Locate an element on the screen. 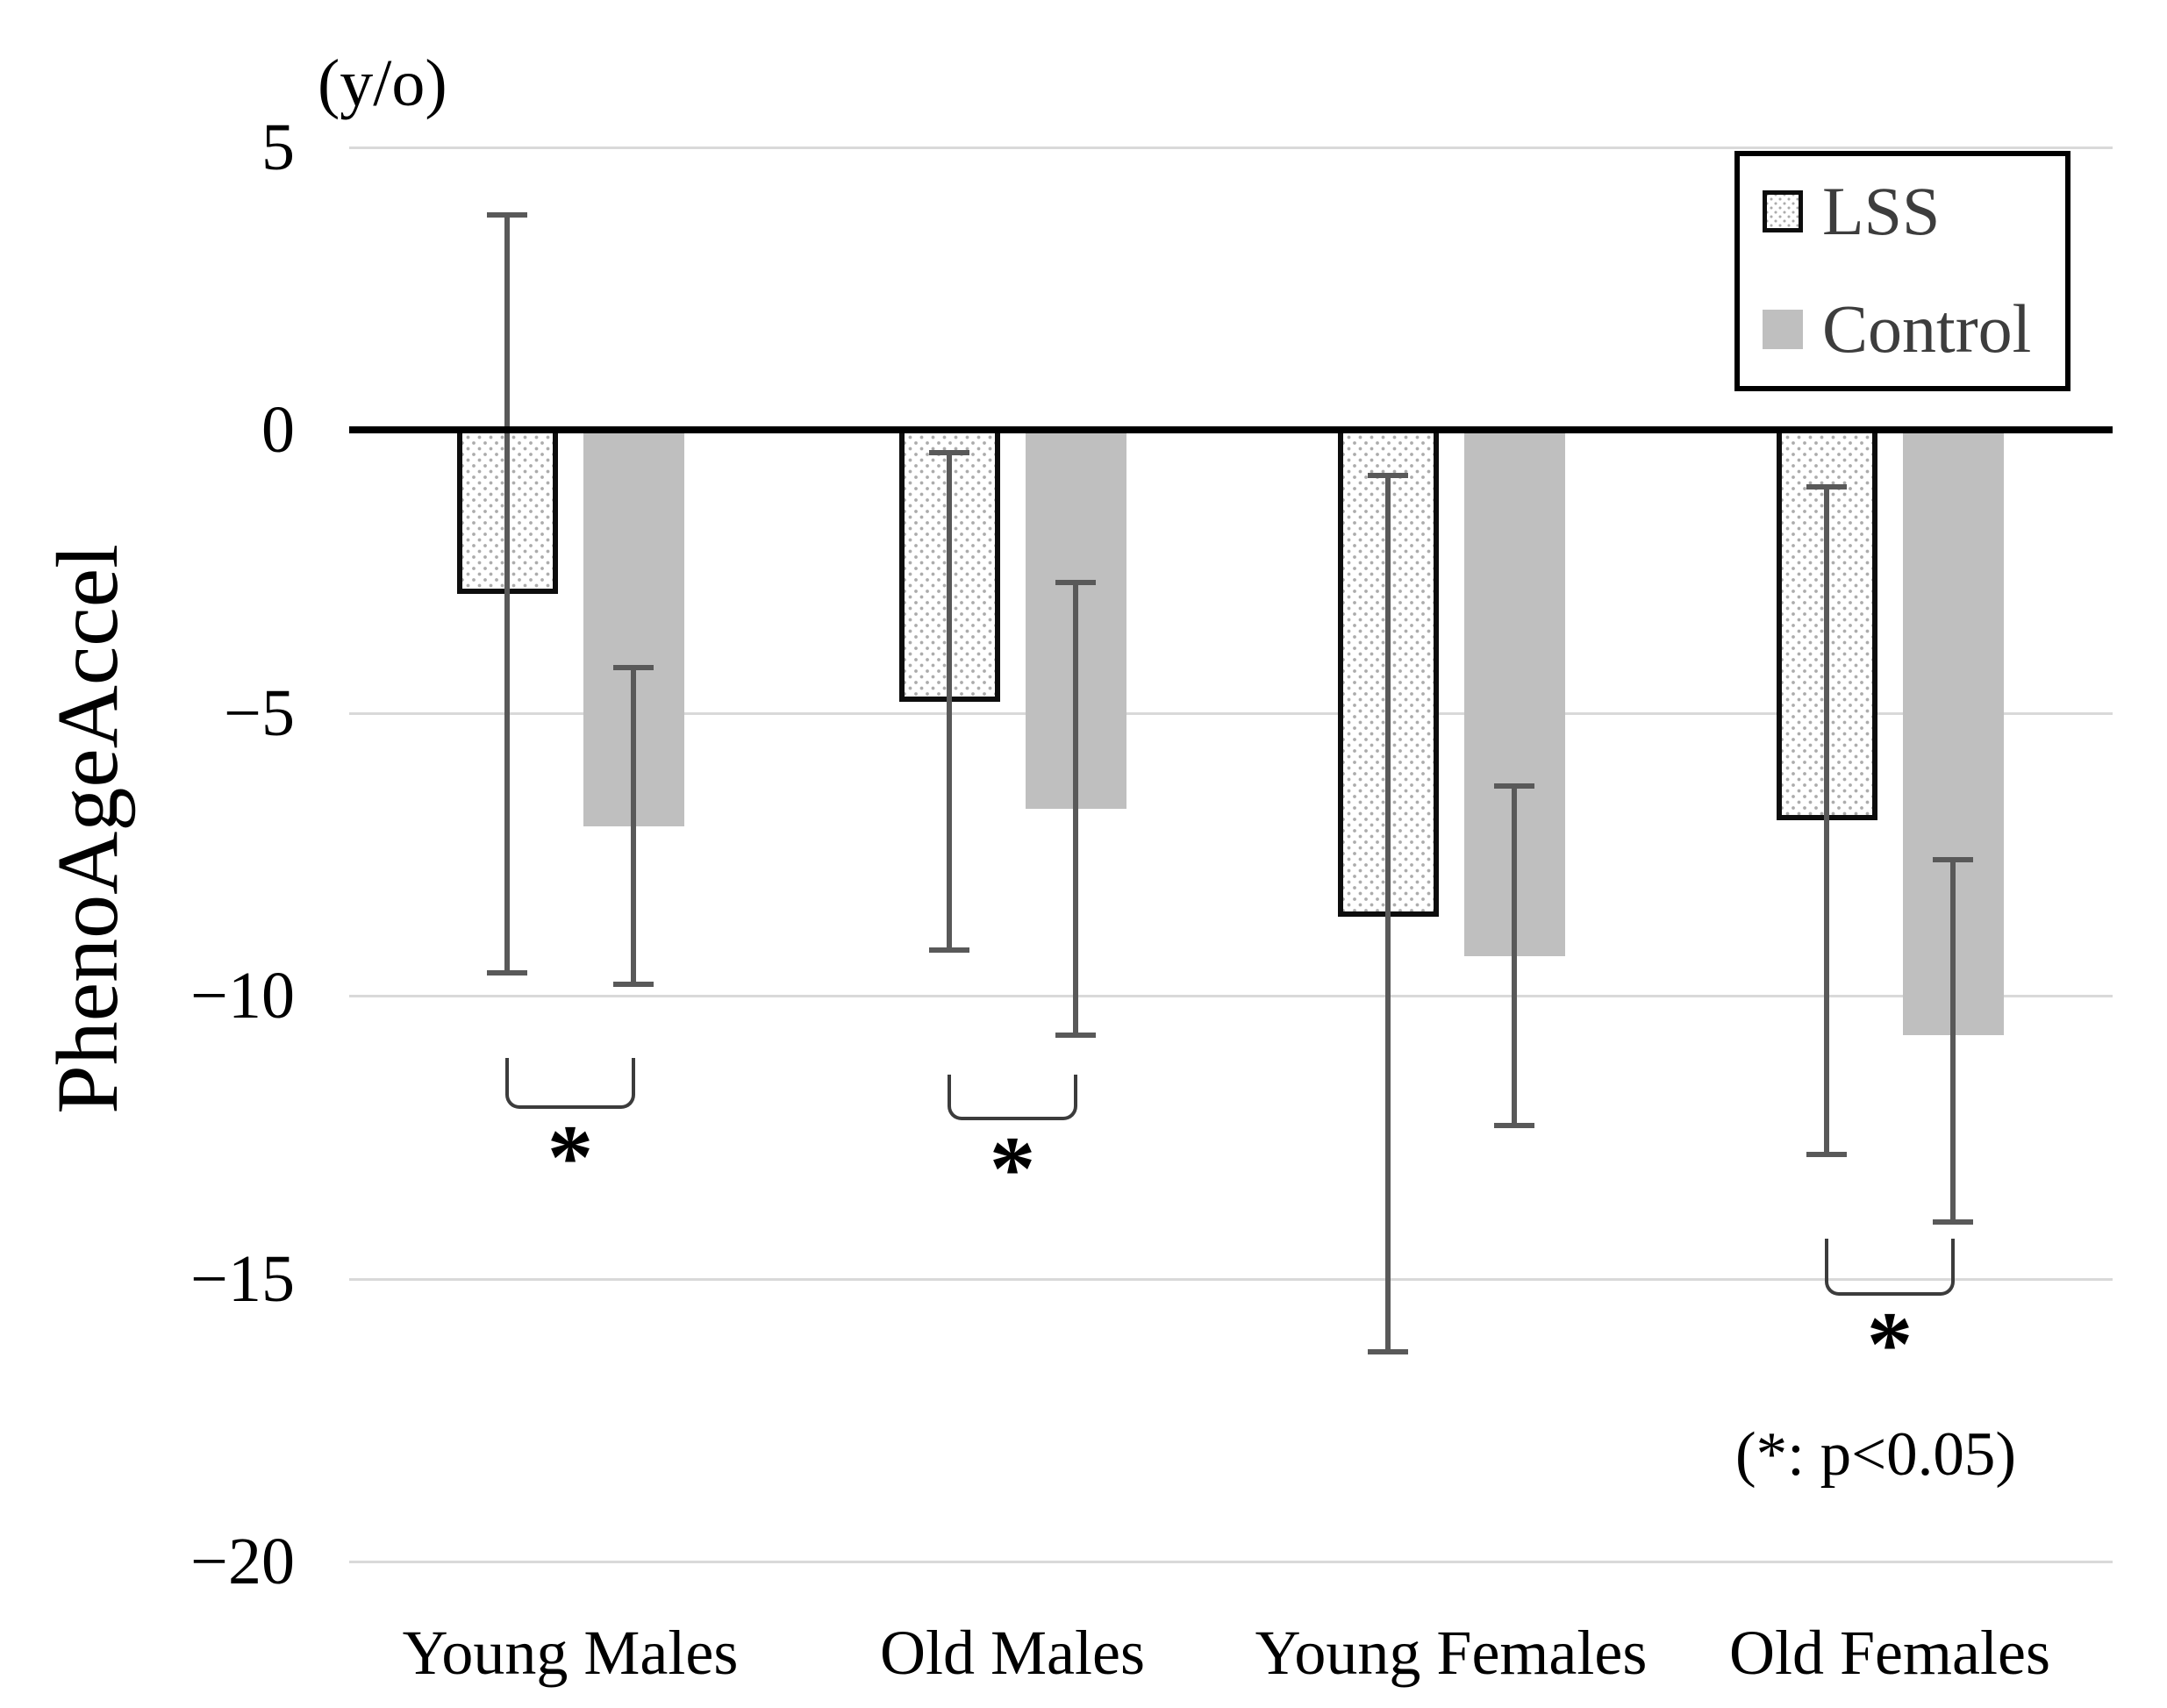 The height and width of the screenshot is (1708, 2167). error-bar-lss-old-females is located at coordinates (1826, 820).